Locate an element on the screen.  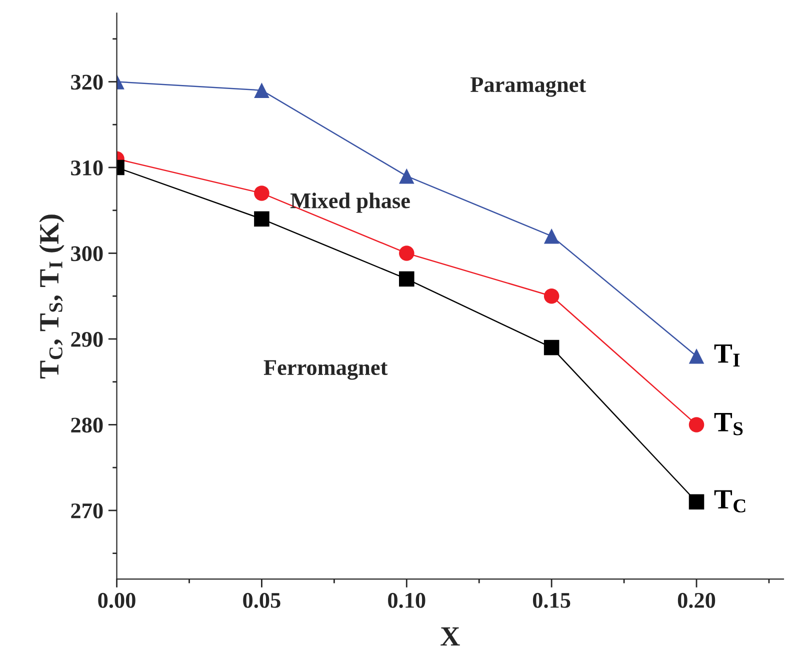
x-tick-label: 0.05 is located at coordinates (261, 600).